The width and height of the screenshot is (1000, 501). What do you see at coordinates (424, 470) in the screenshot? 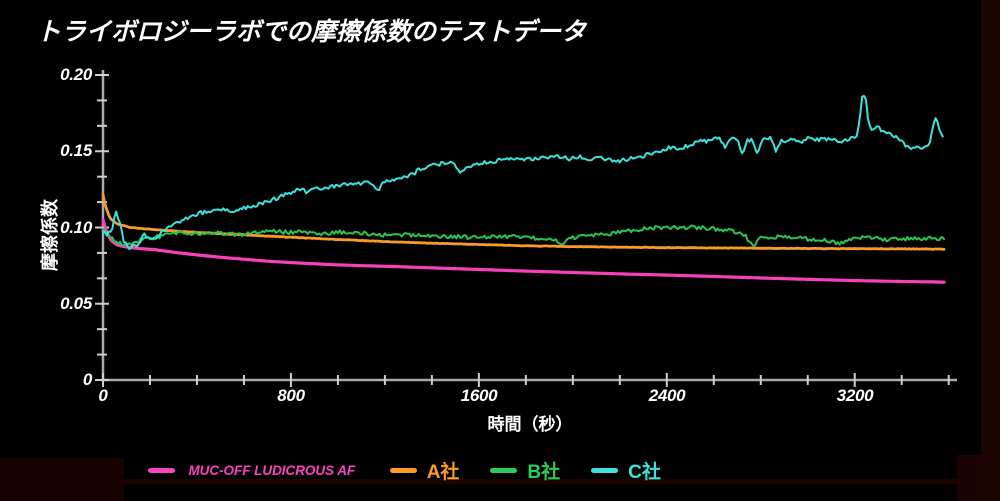
I see `legend-item: A社` at bounding box center [424, 470].